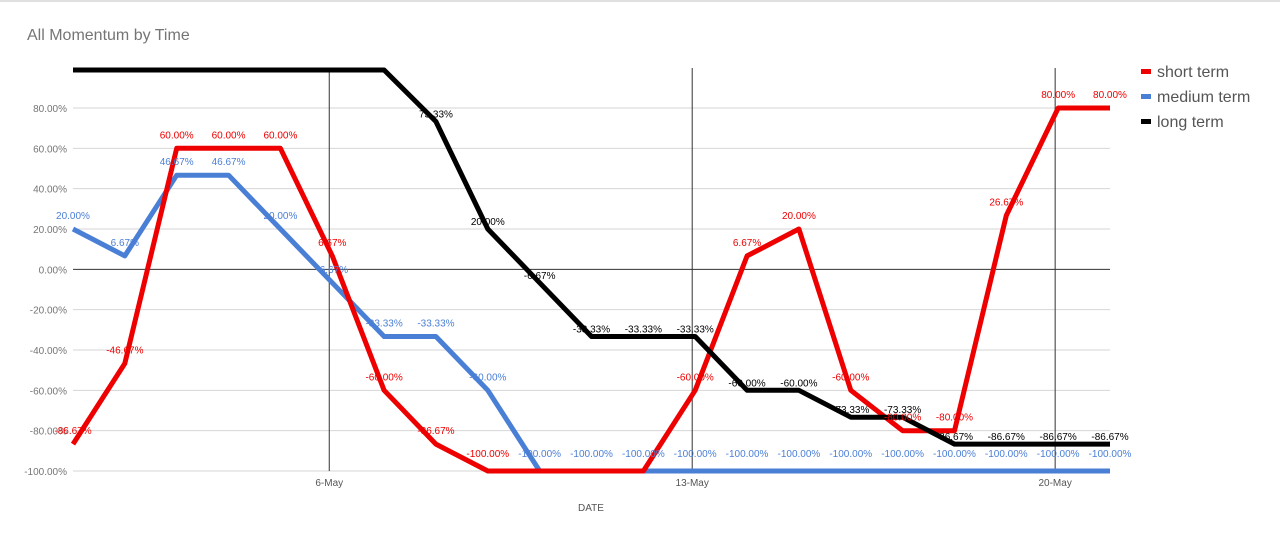 The image size is (1280, 537). What do you see at coordinates (48, 311) in the screenshot?
I see `y-tick-label: -20.00%` at bounding box center [48, 311].